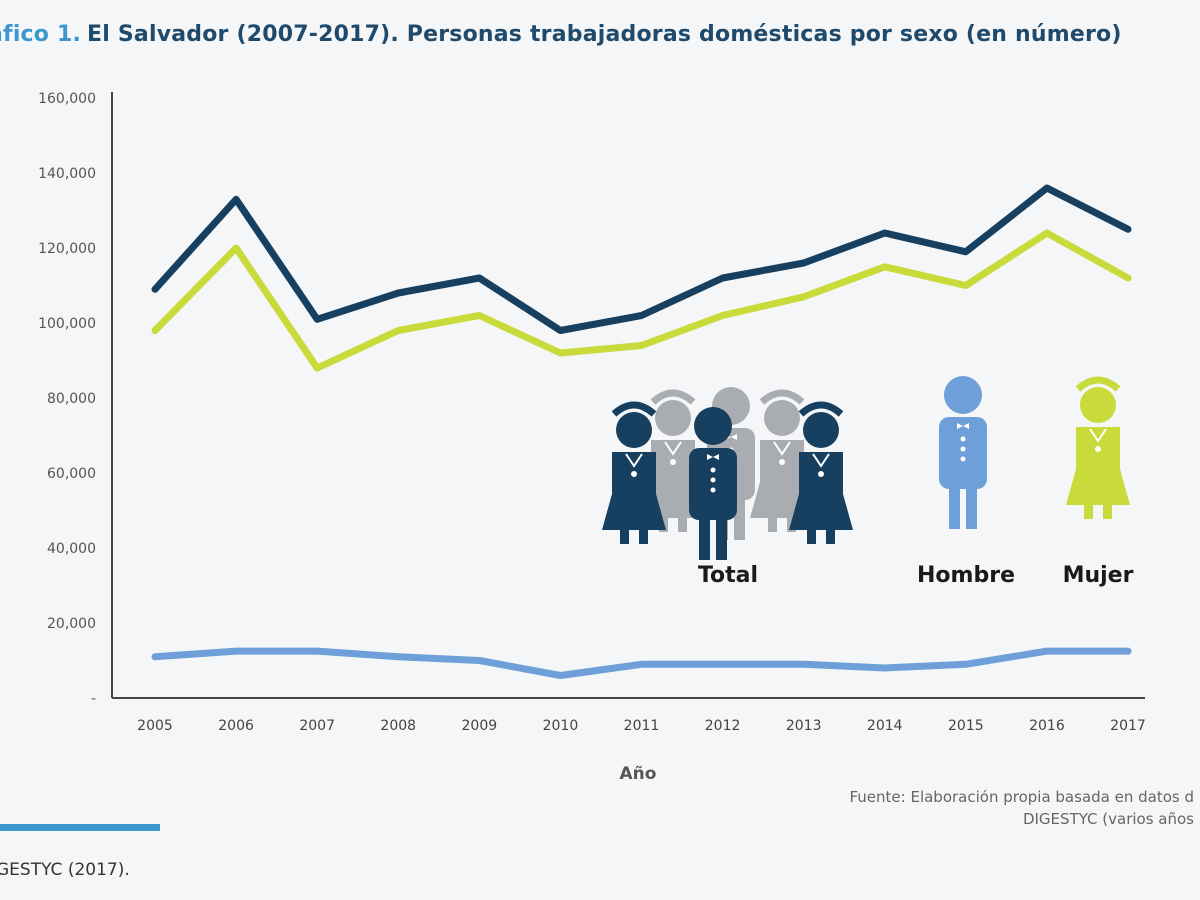 The height and width of the screenshot is (900, 1200). I want to click on x-tick-label: 2012, so click(723, 726).